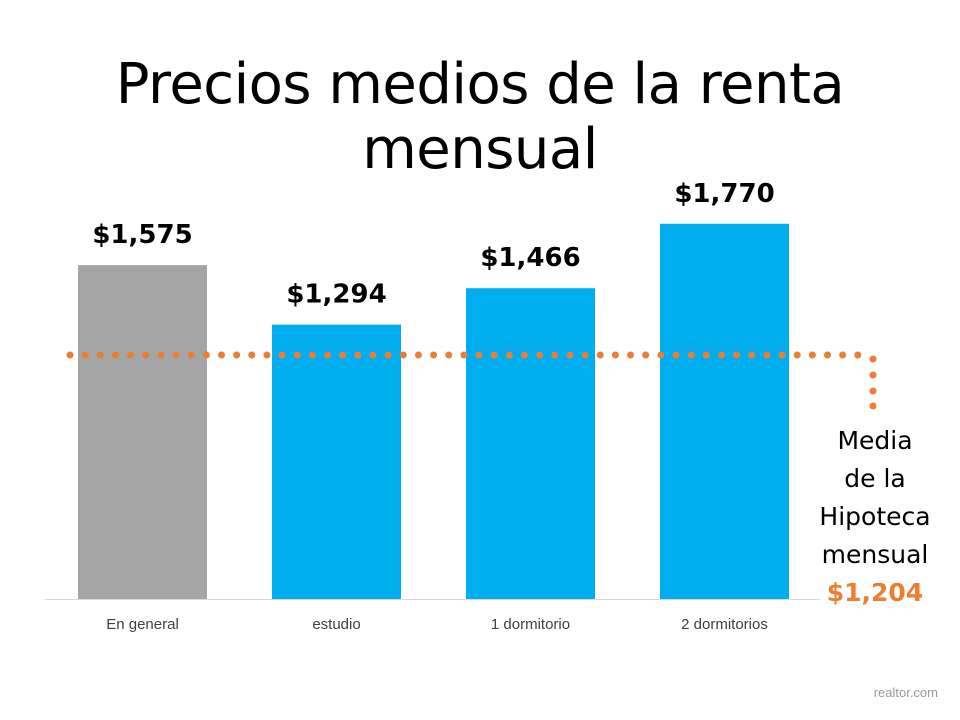 The image size is (960, 720). I want to click on reference-label-line-2: de la, so click(875, 478).